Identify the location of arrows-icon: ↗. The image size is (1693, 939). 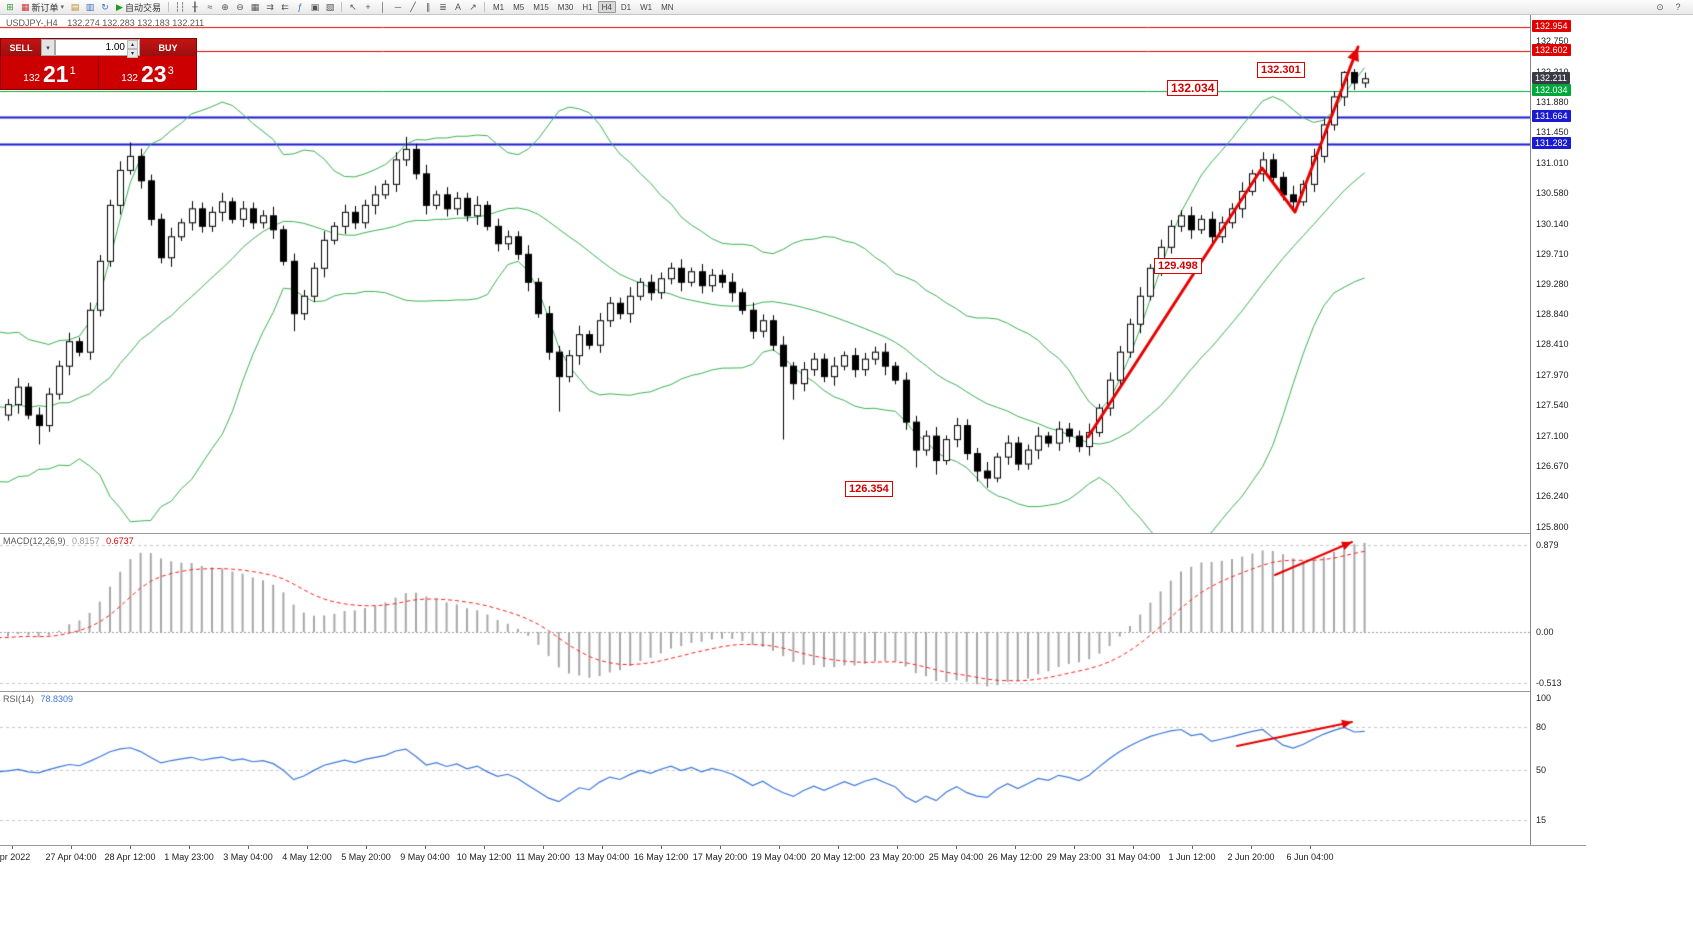
(473, 6).